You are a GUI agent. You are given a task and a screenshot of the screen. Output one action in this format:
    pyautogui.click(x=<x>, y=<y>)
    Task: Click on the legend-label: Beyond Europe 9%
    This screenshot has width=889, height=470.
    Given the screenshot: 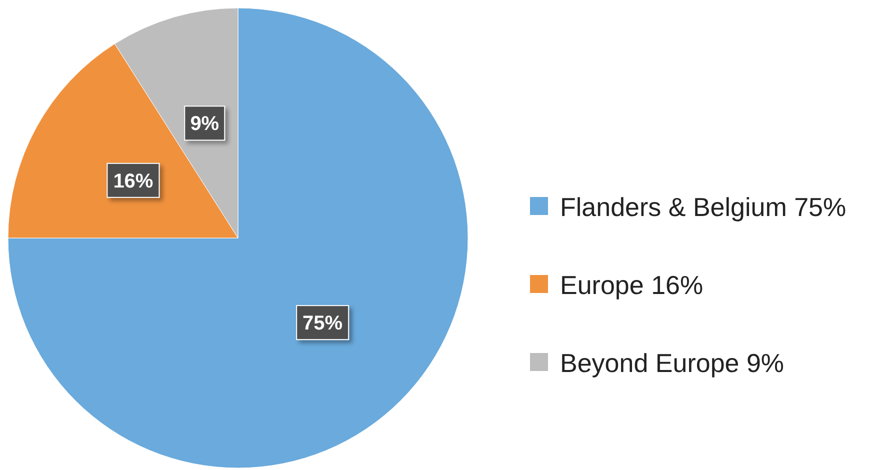 What is the action you would take?
    pyautogui.click(x=672, y=363)
    